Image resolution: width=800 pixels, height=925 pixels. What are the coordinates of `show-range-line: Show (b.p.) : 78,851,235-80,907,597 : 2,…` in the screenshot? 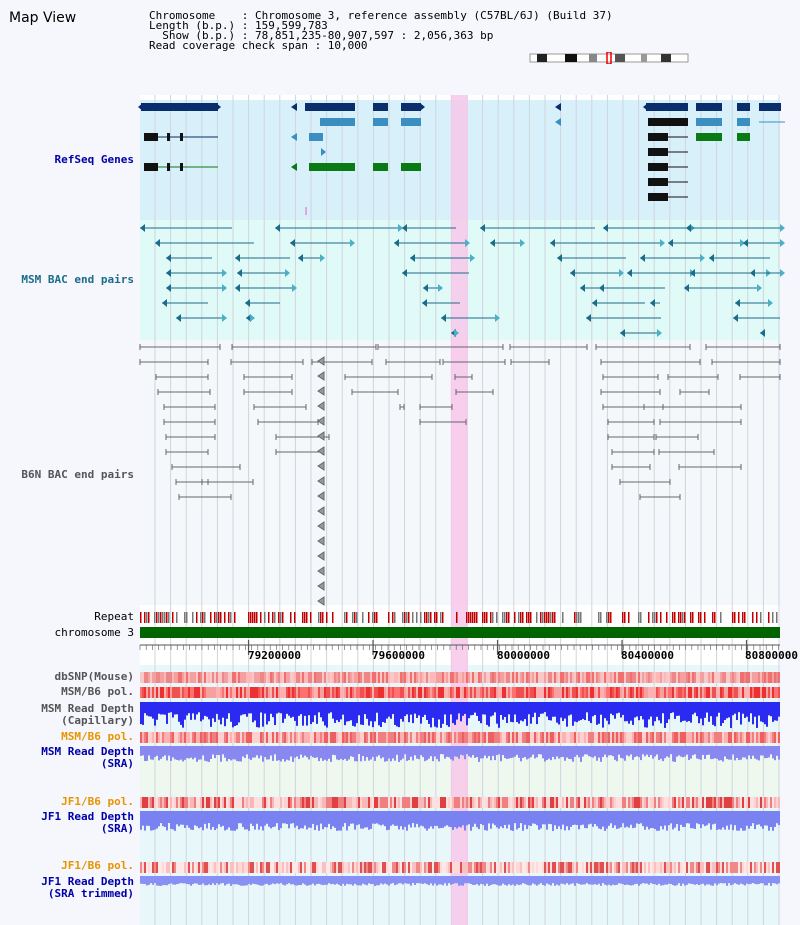 It's located at (321, 35).